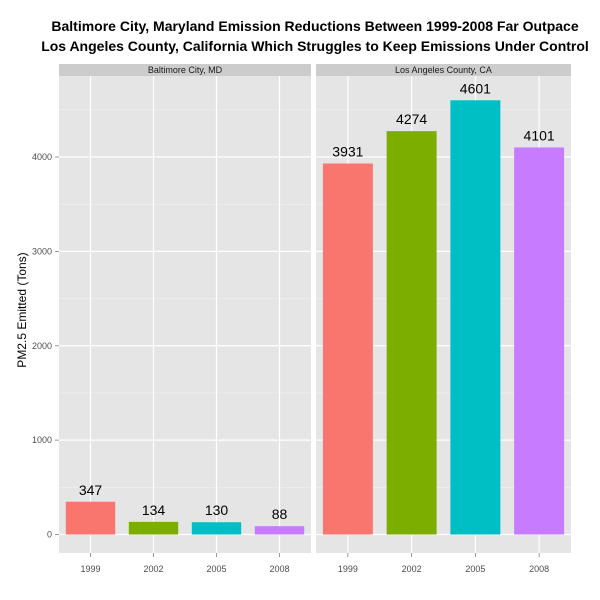  What do you see at coordinates (22, 309) in the screenshot?
I see `y-axis-title: PM2.5 Emitted (Tons)` at bounding box center [22, 309].